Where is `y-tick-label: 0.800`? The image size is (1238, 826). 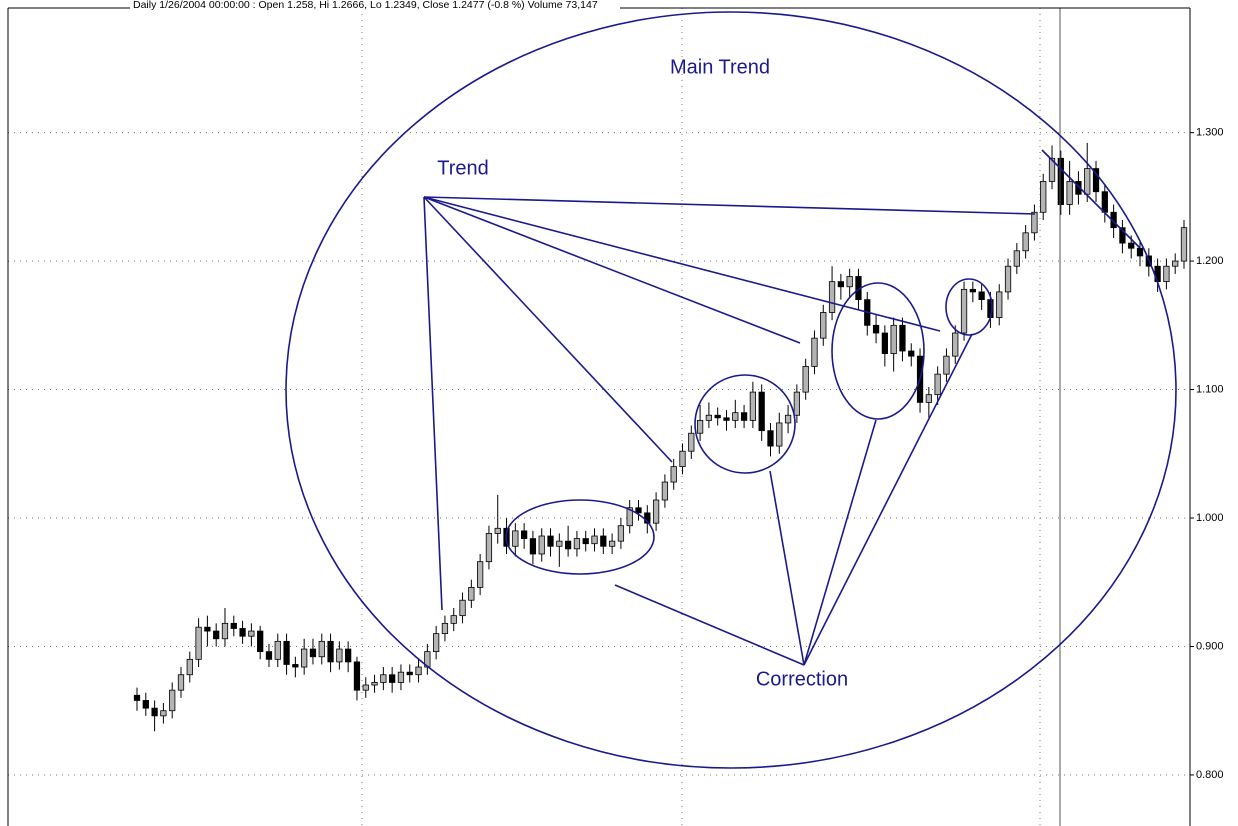
y-tick-label: 0.800 is located at coordinates (1210, 775).